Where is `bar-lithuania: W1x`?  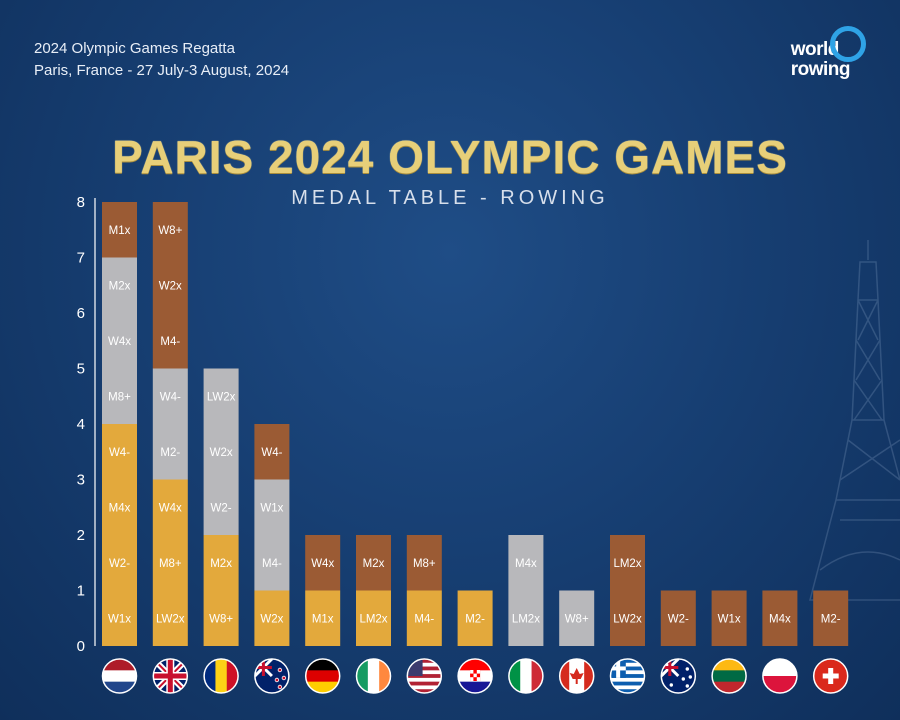 bar-lithuania: W1x is located at coordinates (729, 618).